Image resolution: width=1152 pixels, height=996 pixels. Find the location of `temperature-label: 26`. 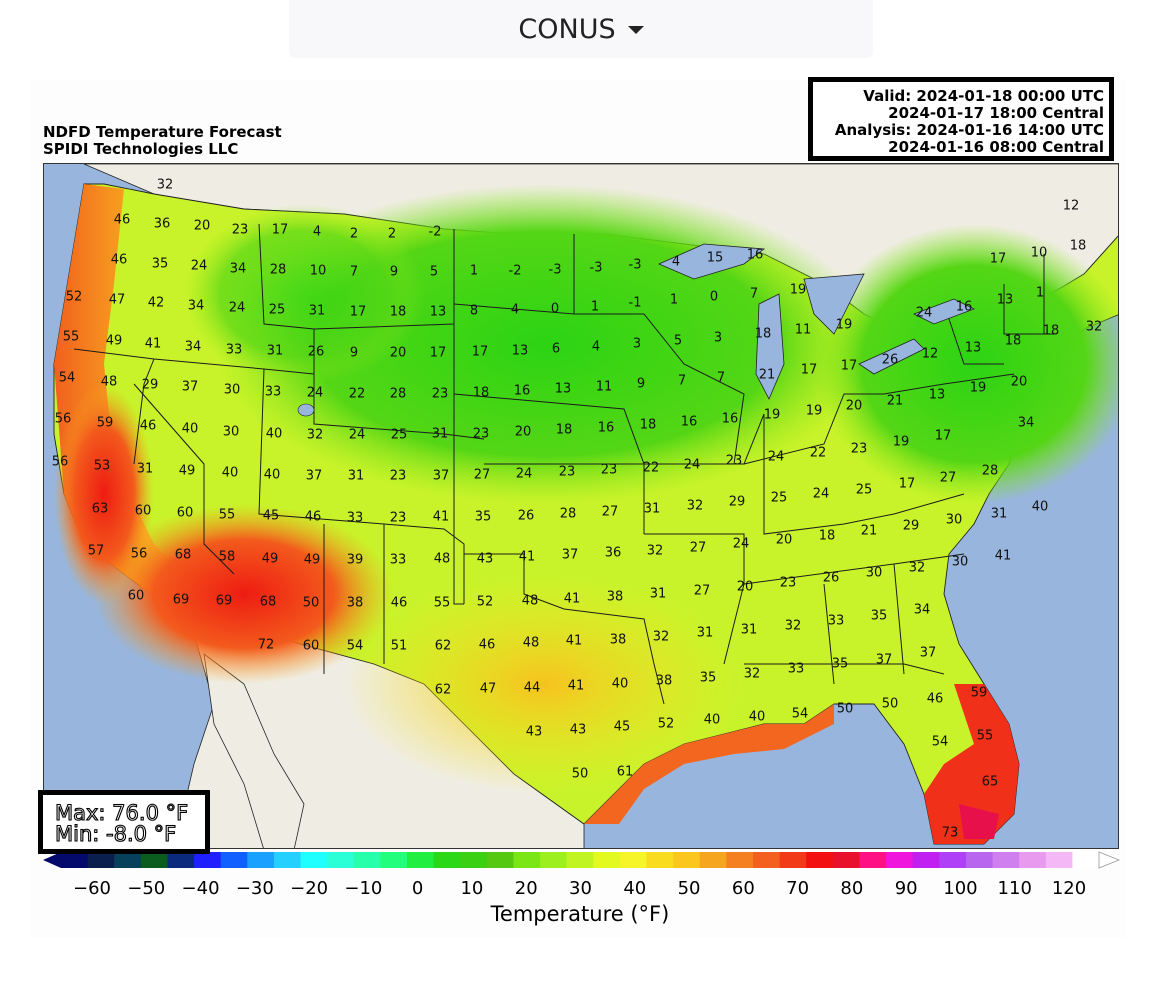

temperature-label: 26 is located at coordinates (890, 360).